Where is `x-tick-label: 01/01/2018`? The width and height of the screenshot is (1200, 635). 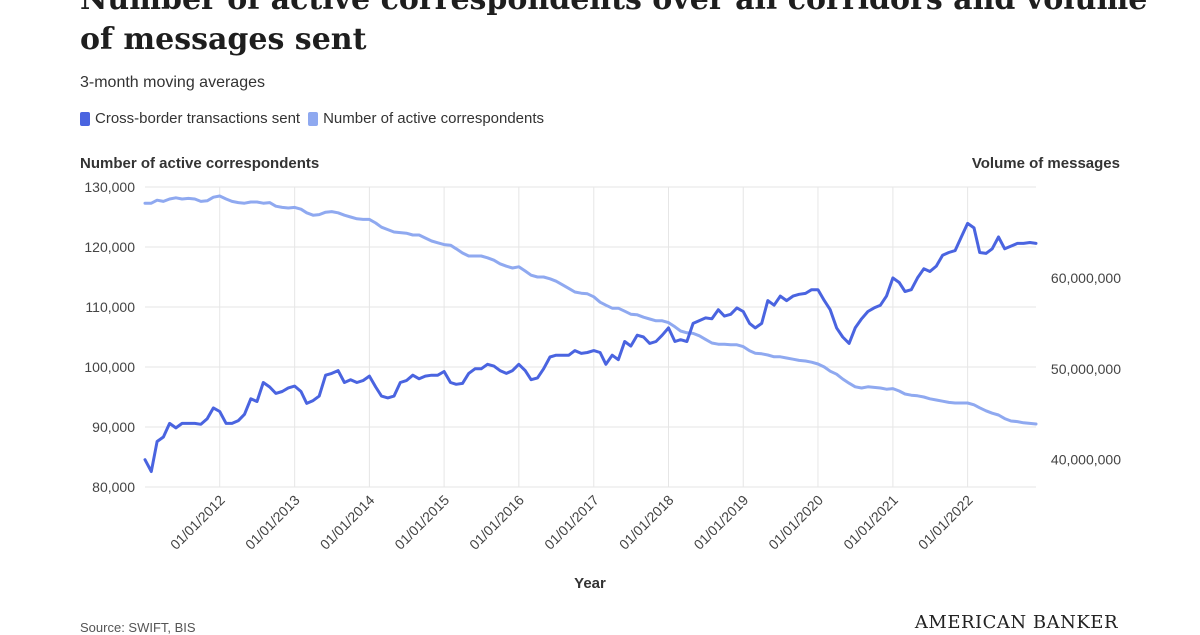 x-tick-label: 01/01/2018 is located at coordinates (646, 522).